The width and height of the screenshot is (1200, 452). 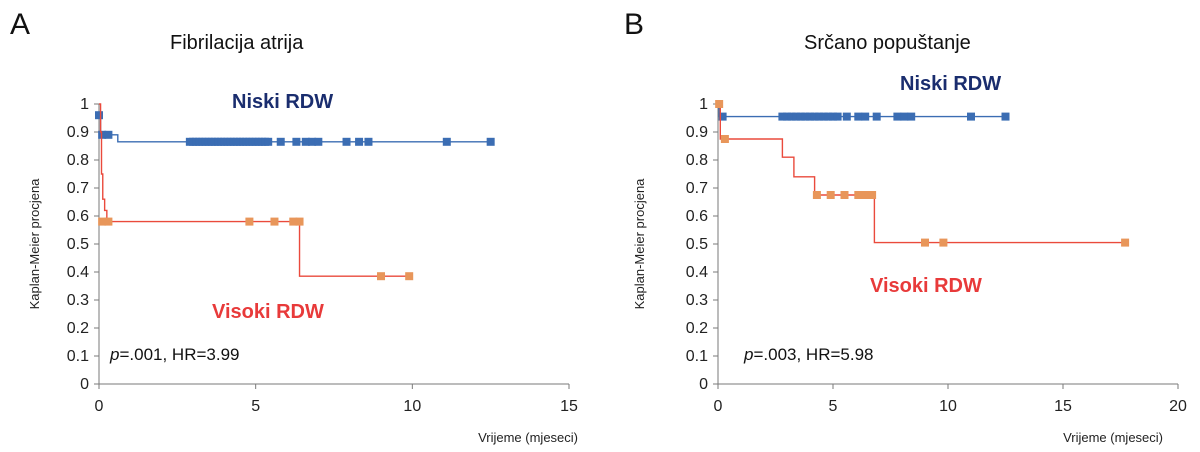 I want to click on y-axis-title: Kaplan-Meier procjena, so click(x=639, y=244).